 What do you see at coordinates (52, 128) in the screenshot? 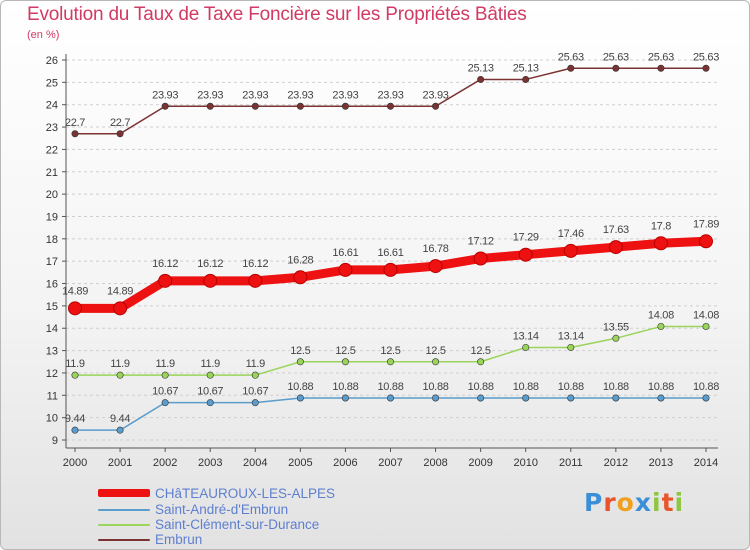
I see `y-tick-label-23: 23` at bounding box center [52, 128].